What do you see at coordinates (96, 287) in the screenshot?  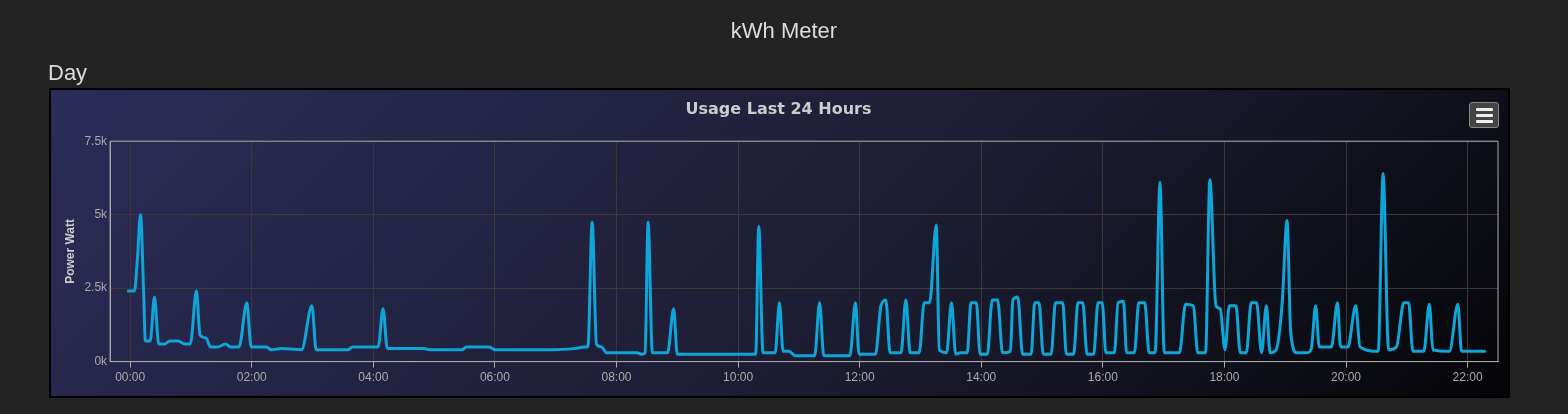 I see `y-tick-label: 2.5k` at bounding box center [96, 287].